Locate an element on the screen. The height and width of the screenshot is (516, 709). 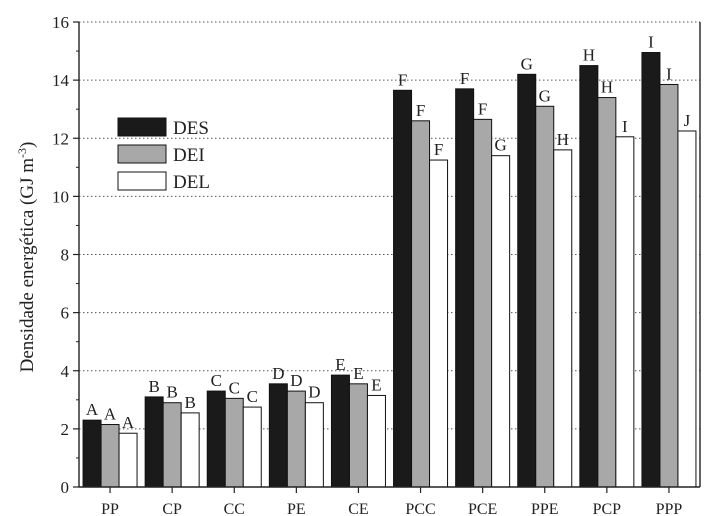
x-category-label: PPE is located at coordinates (545, 508).